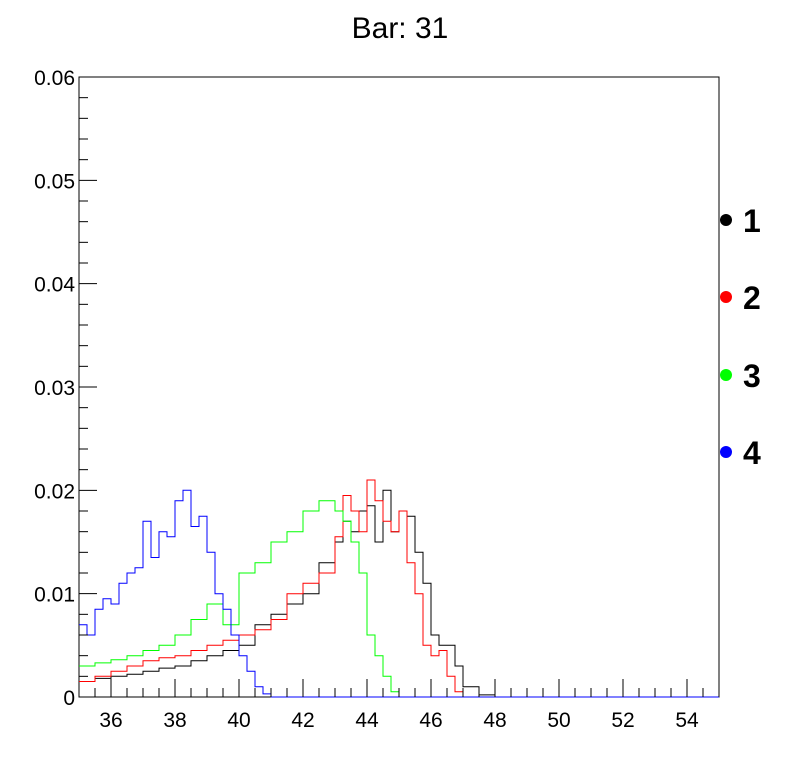  What do you see at coordinates (110, 720) in the screenshot?
I see `x-tick-label: 36` at bounding box center [110, 720].